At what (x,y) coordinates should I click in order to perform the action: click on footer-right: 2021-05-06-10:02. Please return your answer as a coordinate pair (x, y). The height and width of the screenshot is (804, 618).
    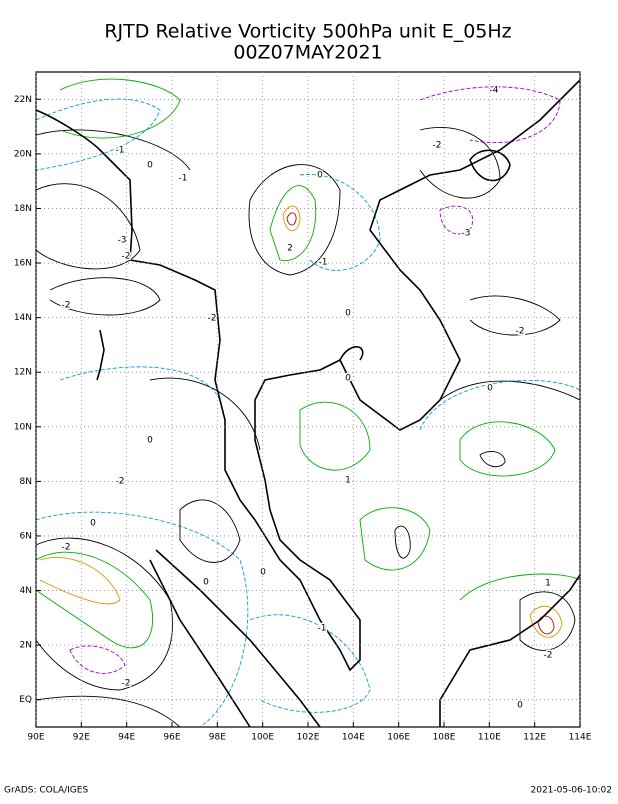
    Looking at the image, I should click on (572, 791).